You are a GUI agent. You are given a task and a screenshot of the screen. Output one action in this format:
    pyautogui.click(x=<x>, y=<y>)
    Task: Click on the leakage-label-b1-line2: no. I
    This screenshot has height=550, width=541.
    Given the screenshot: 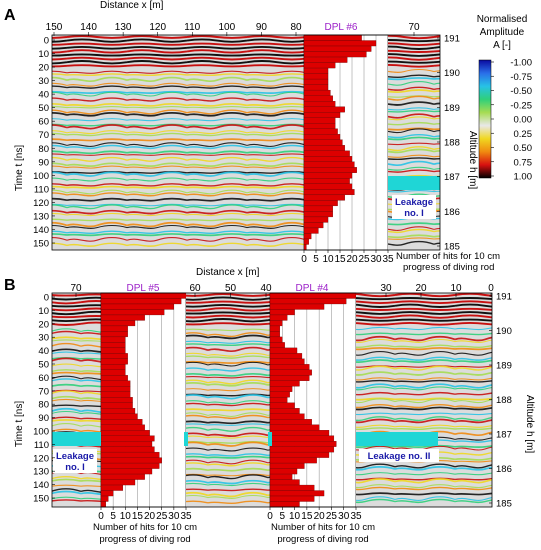 What is the action you would take?
    pyautogui.click(x=75, y=467)
    